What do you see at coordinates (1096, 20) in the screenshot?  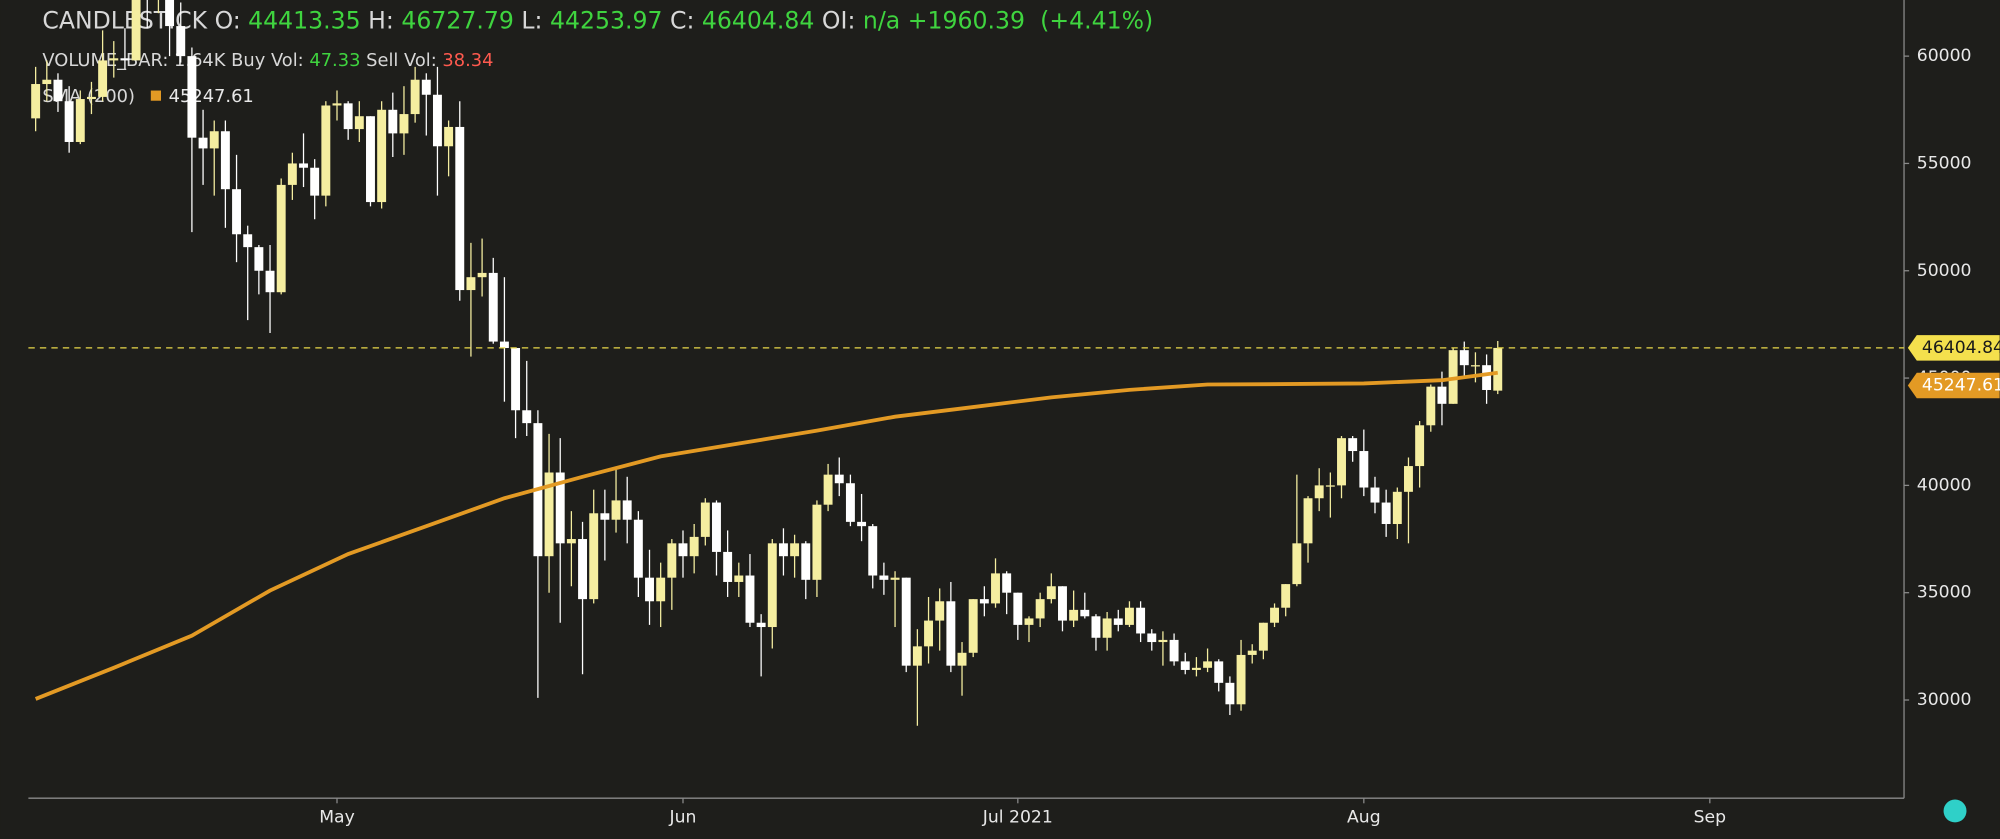 I see `change-pct: (+4.41%)` at bounding box center [1096, 20].